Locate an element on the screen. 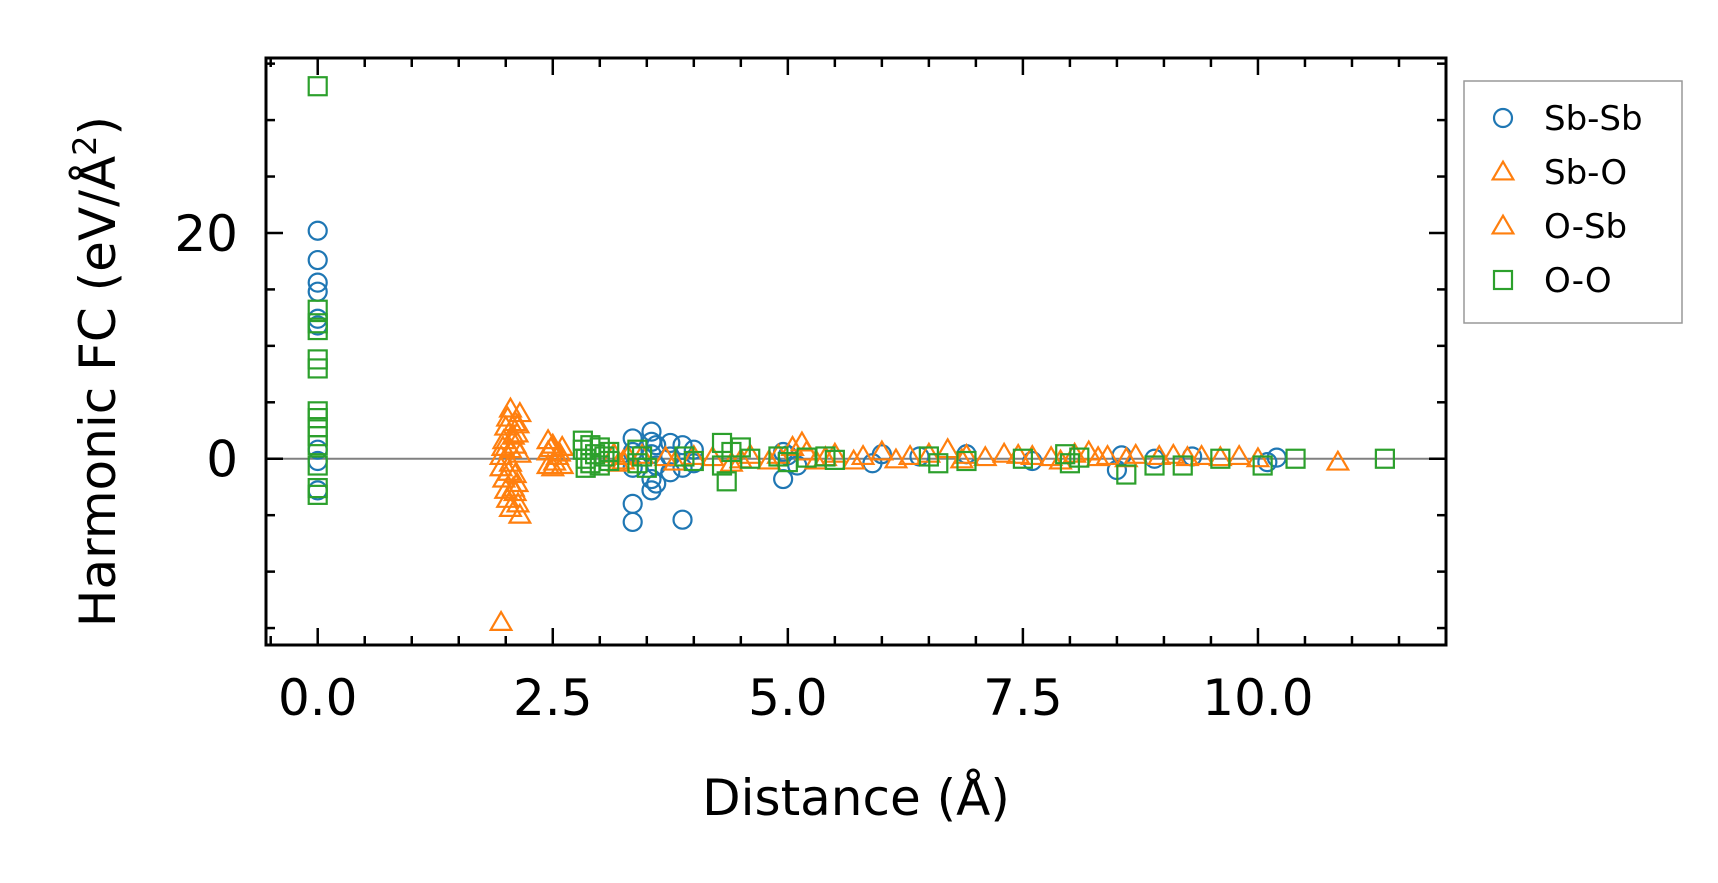 The image size is (1718, 883). legend-entry-o-o: O-O is located at coordinates (1552, 281).